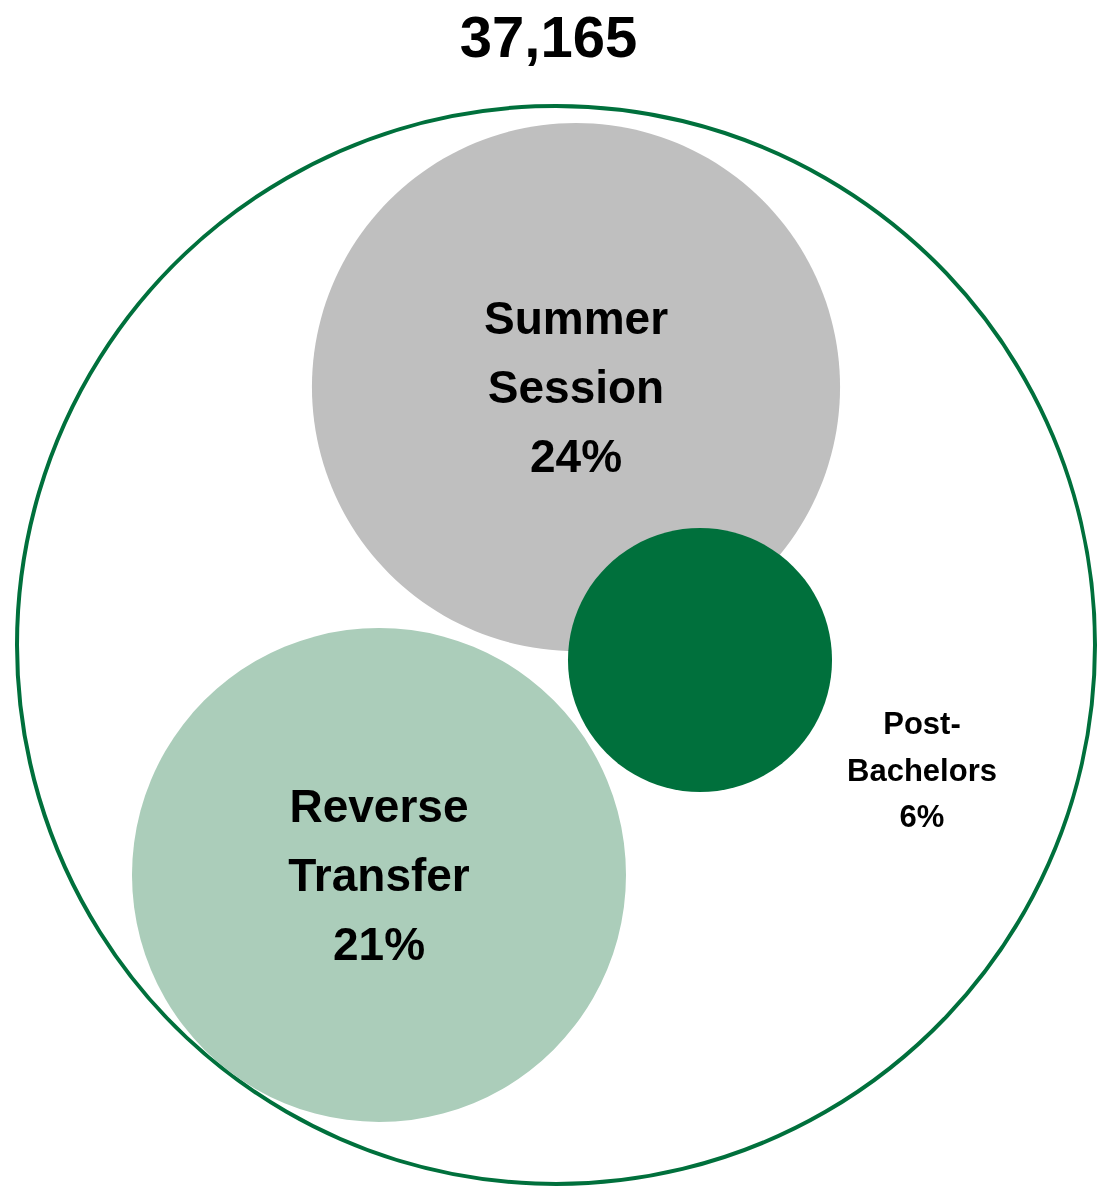 The width and height of the screenshot is (1097, 1188). What do you see at coordinates (548, 36) in the screenshot?
I see `text: 37,165` at bounding box center [548, 36].